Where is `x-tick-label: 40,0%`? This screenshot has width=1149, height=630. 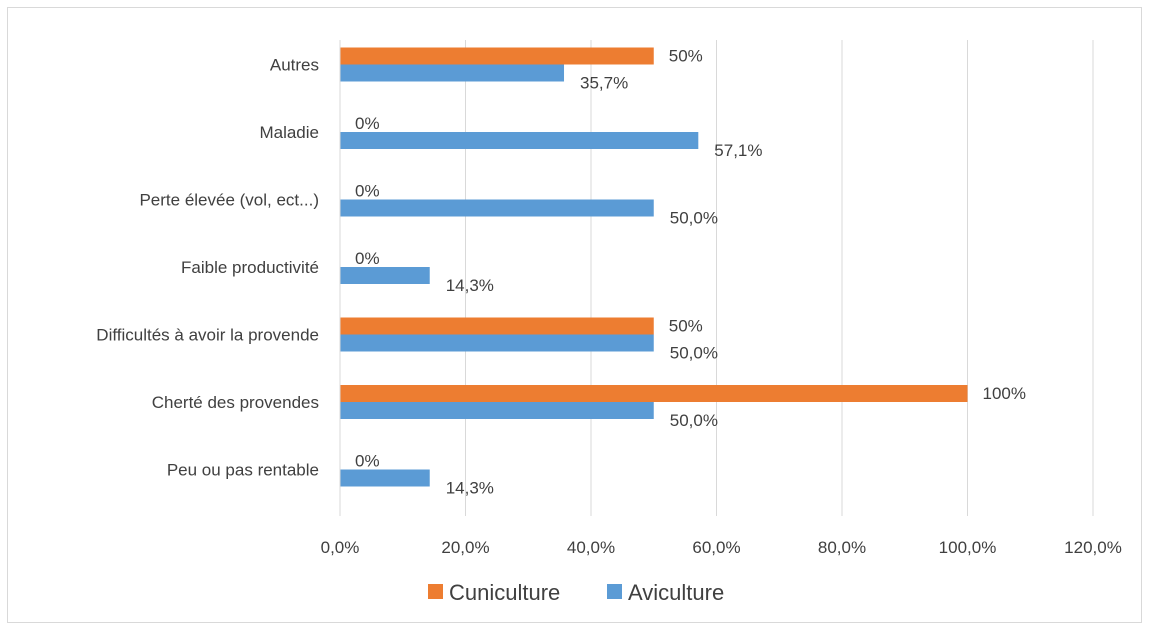
x-tick-label: 40,0% is located at coordinates (591, 547).